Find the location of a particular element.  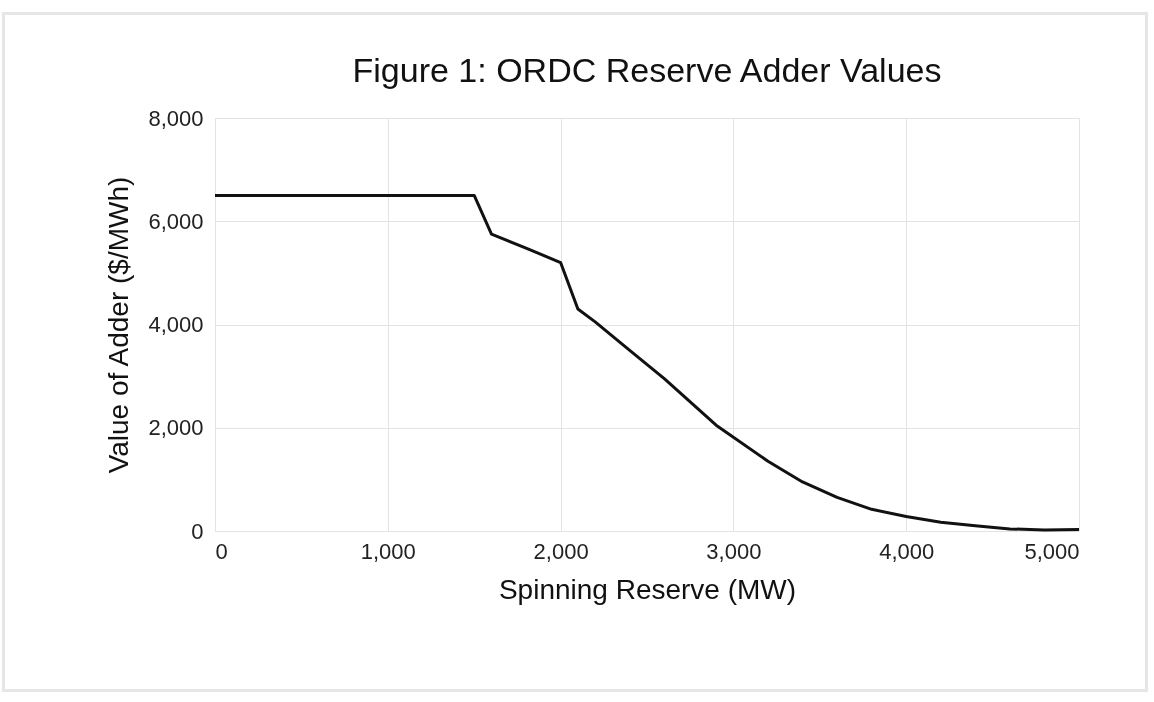

y-tick-label: 8,000 is located at coordinates (176, 118).